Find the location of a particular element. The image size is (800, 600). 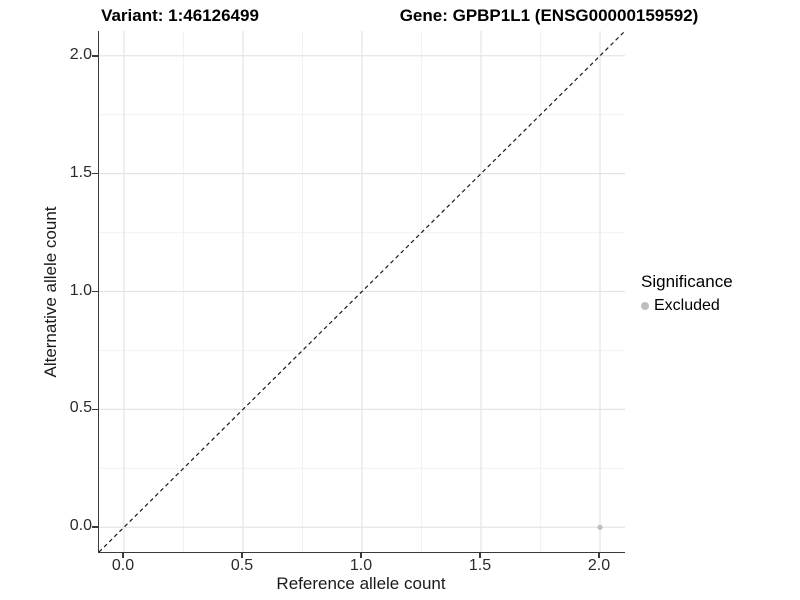

y-tick-label: 0.0 is located at coordinates (80, 526).